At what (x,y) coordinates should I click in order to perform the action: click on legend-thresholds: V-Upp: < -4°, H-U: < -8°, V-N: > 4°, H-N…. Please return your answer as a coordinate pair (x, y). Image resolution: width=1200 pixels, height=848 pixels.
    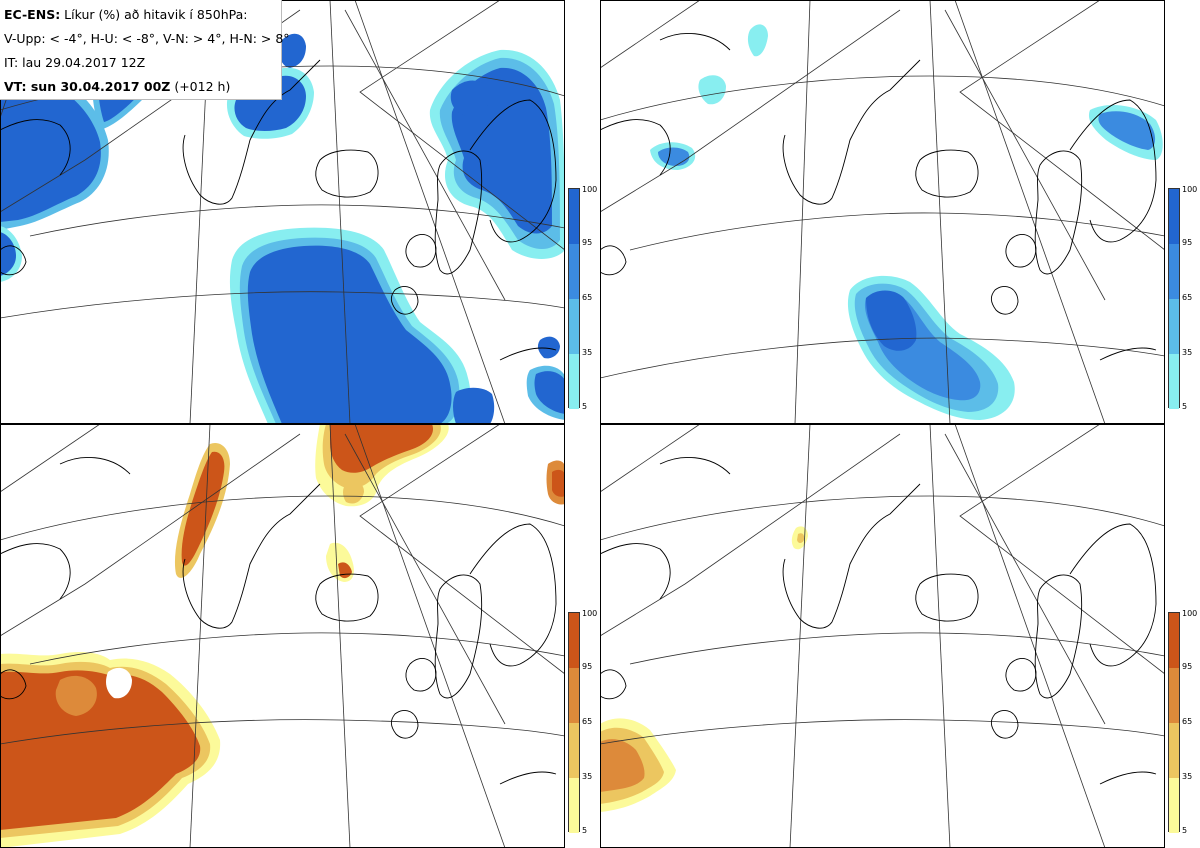
    Looking at the image, I should click on (147, 38).